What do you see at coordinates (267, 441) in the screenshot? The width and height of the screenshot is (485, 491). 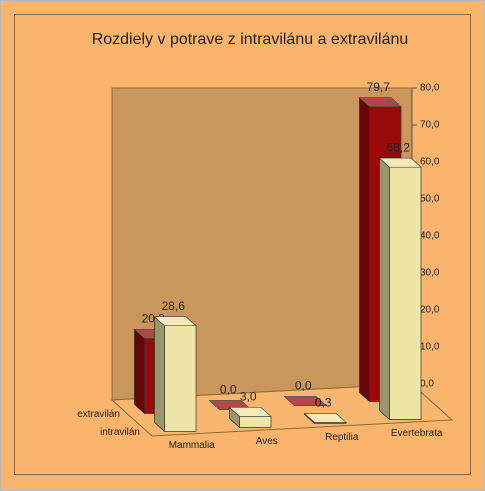 I see `x-tick-label: Aves` at bounding box center [267, 441].